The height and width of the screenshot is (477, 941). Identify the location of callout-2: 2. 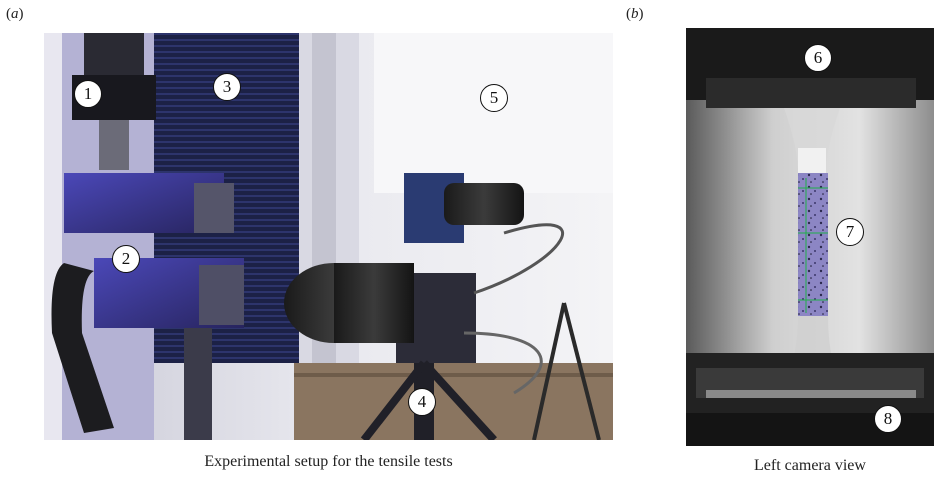
(126, 259).